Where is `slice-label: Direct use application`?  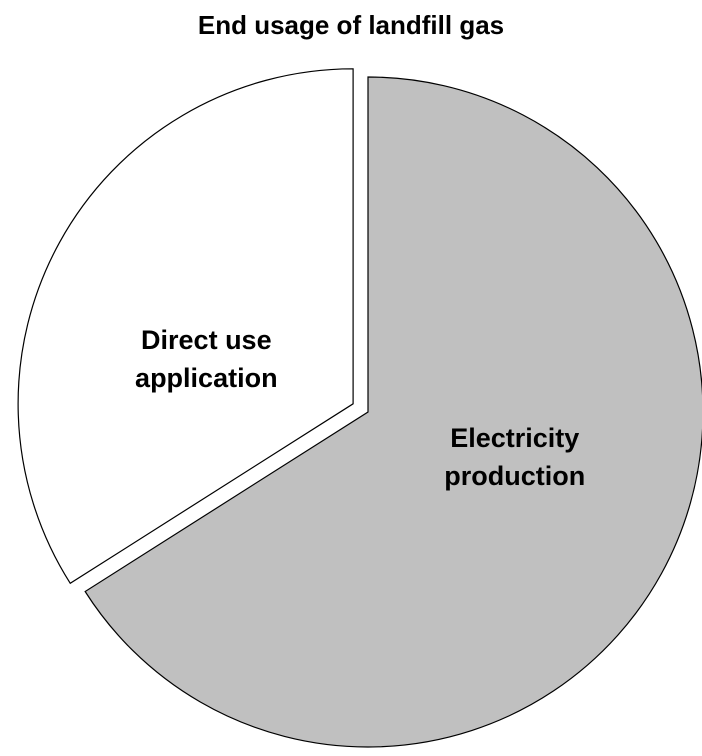
slice-label: Direct use application is located at coordinates (206, 359).